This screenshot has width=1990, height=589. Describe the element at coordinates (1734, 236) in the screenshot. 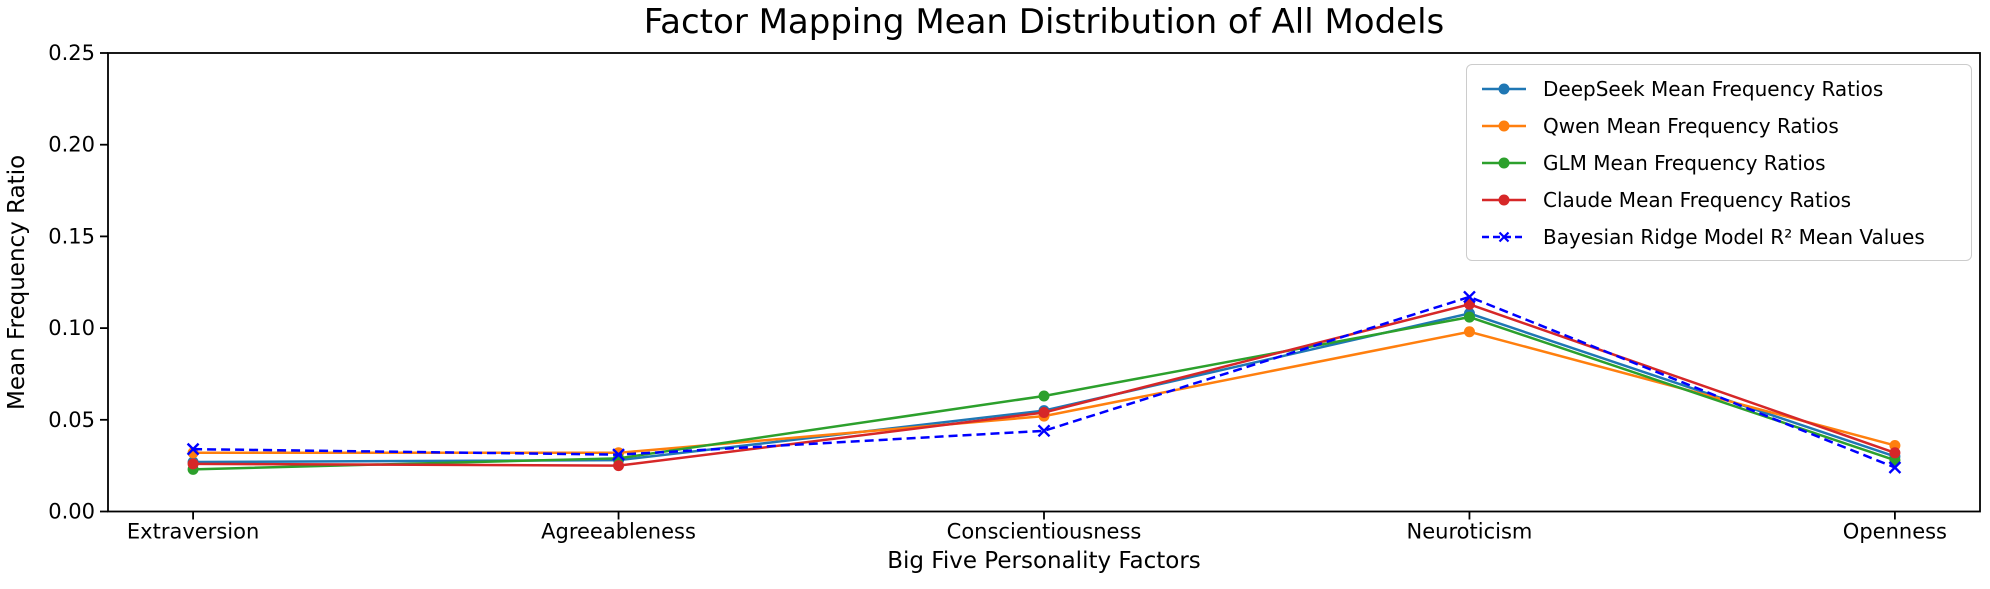

I see `legend-label: Bayesian Ridge Model R² Mean Values` at that location.